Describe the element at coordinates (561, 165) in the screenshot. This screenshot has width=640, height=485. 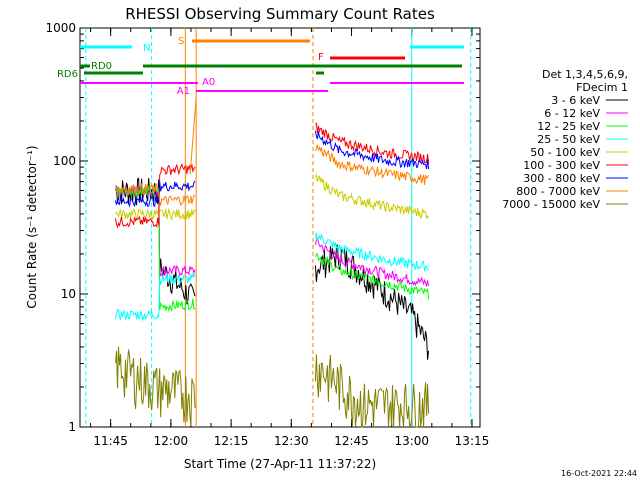
I see `legend-entry: 100 - 300 keV` at that location.